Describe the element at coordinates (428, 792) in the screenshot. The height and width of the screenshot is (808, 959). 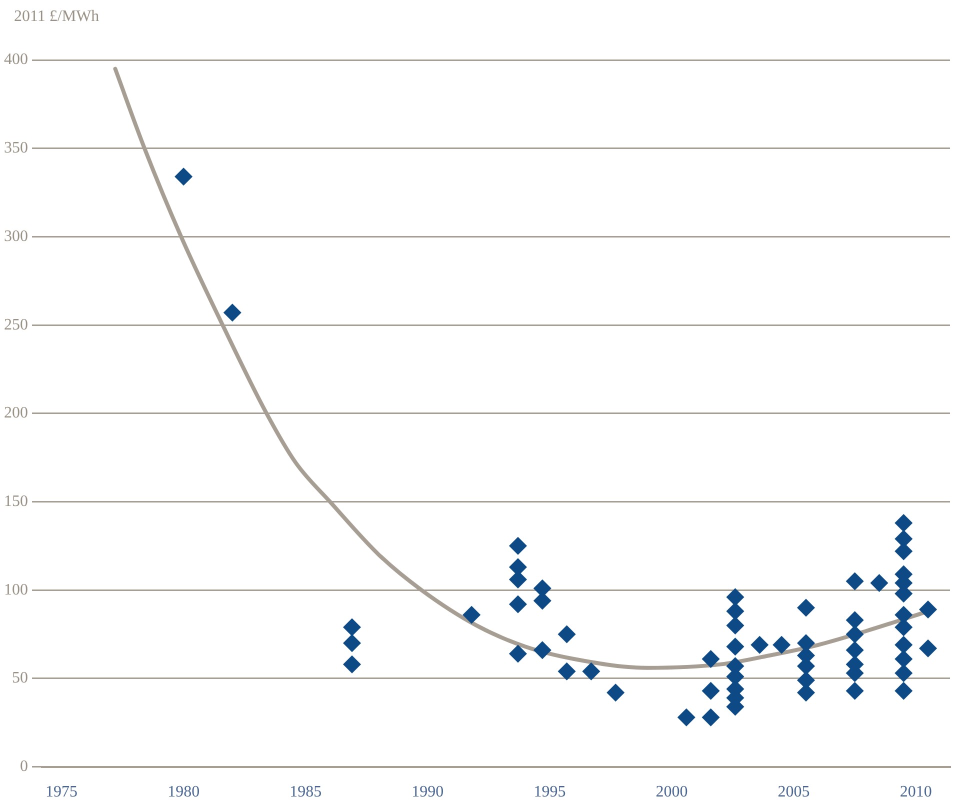
I see `x-tick-label: 1990` at that location.